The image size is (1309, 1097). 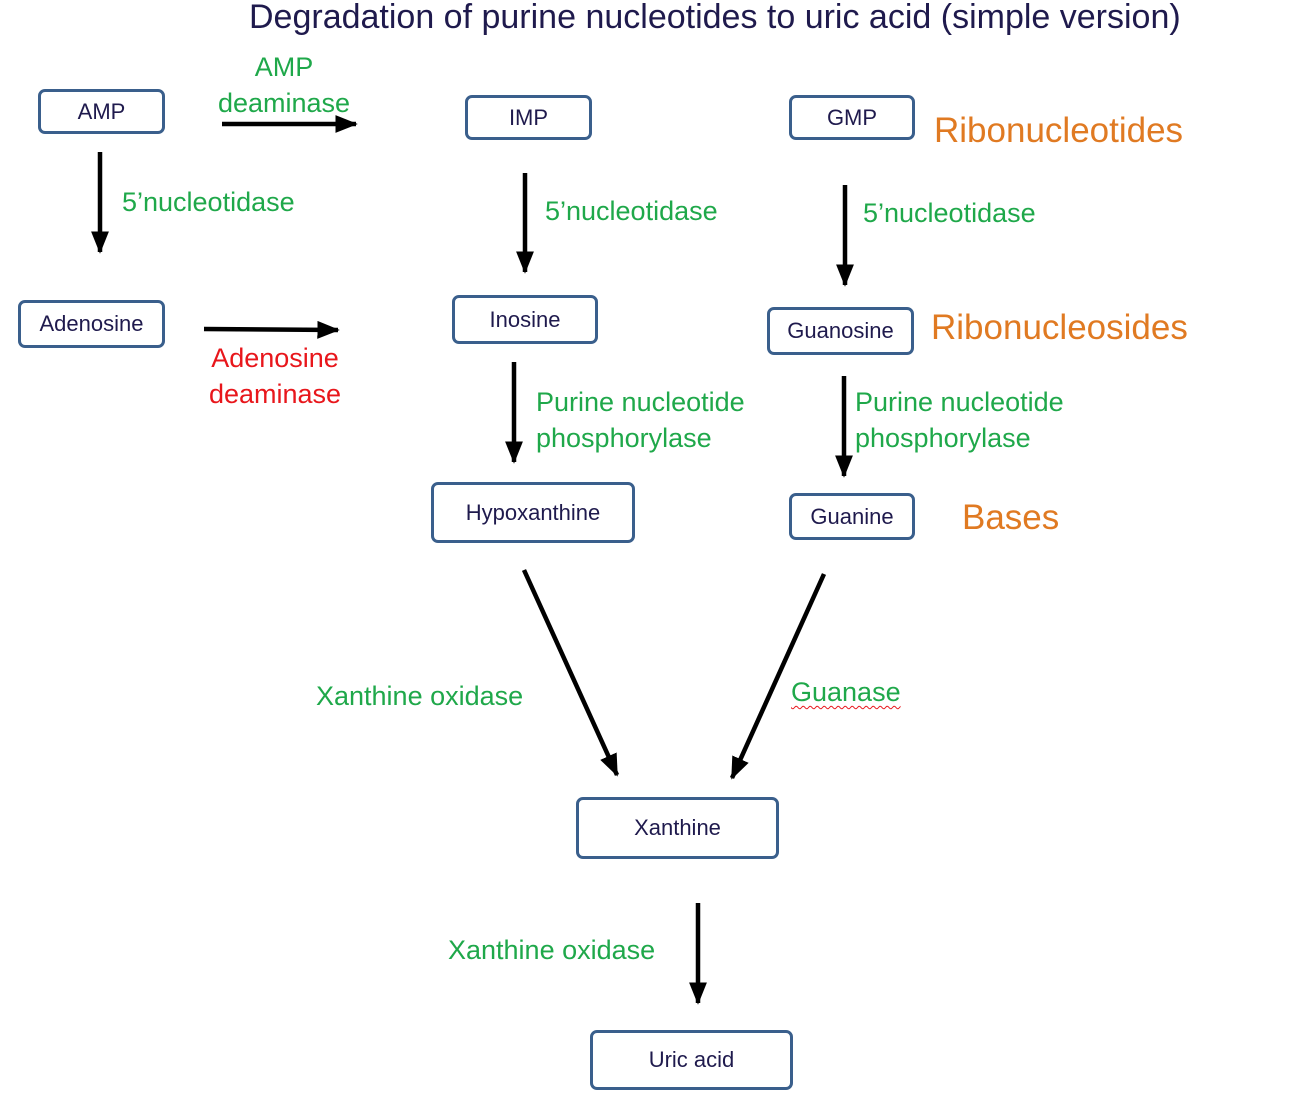 I want to click on arrow-adenosine-to-inosine, so click(x=271, y=329).